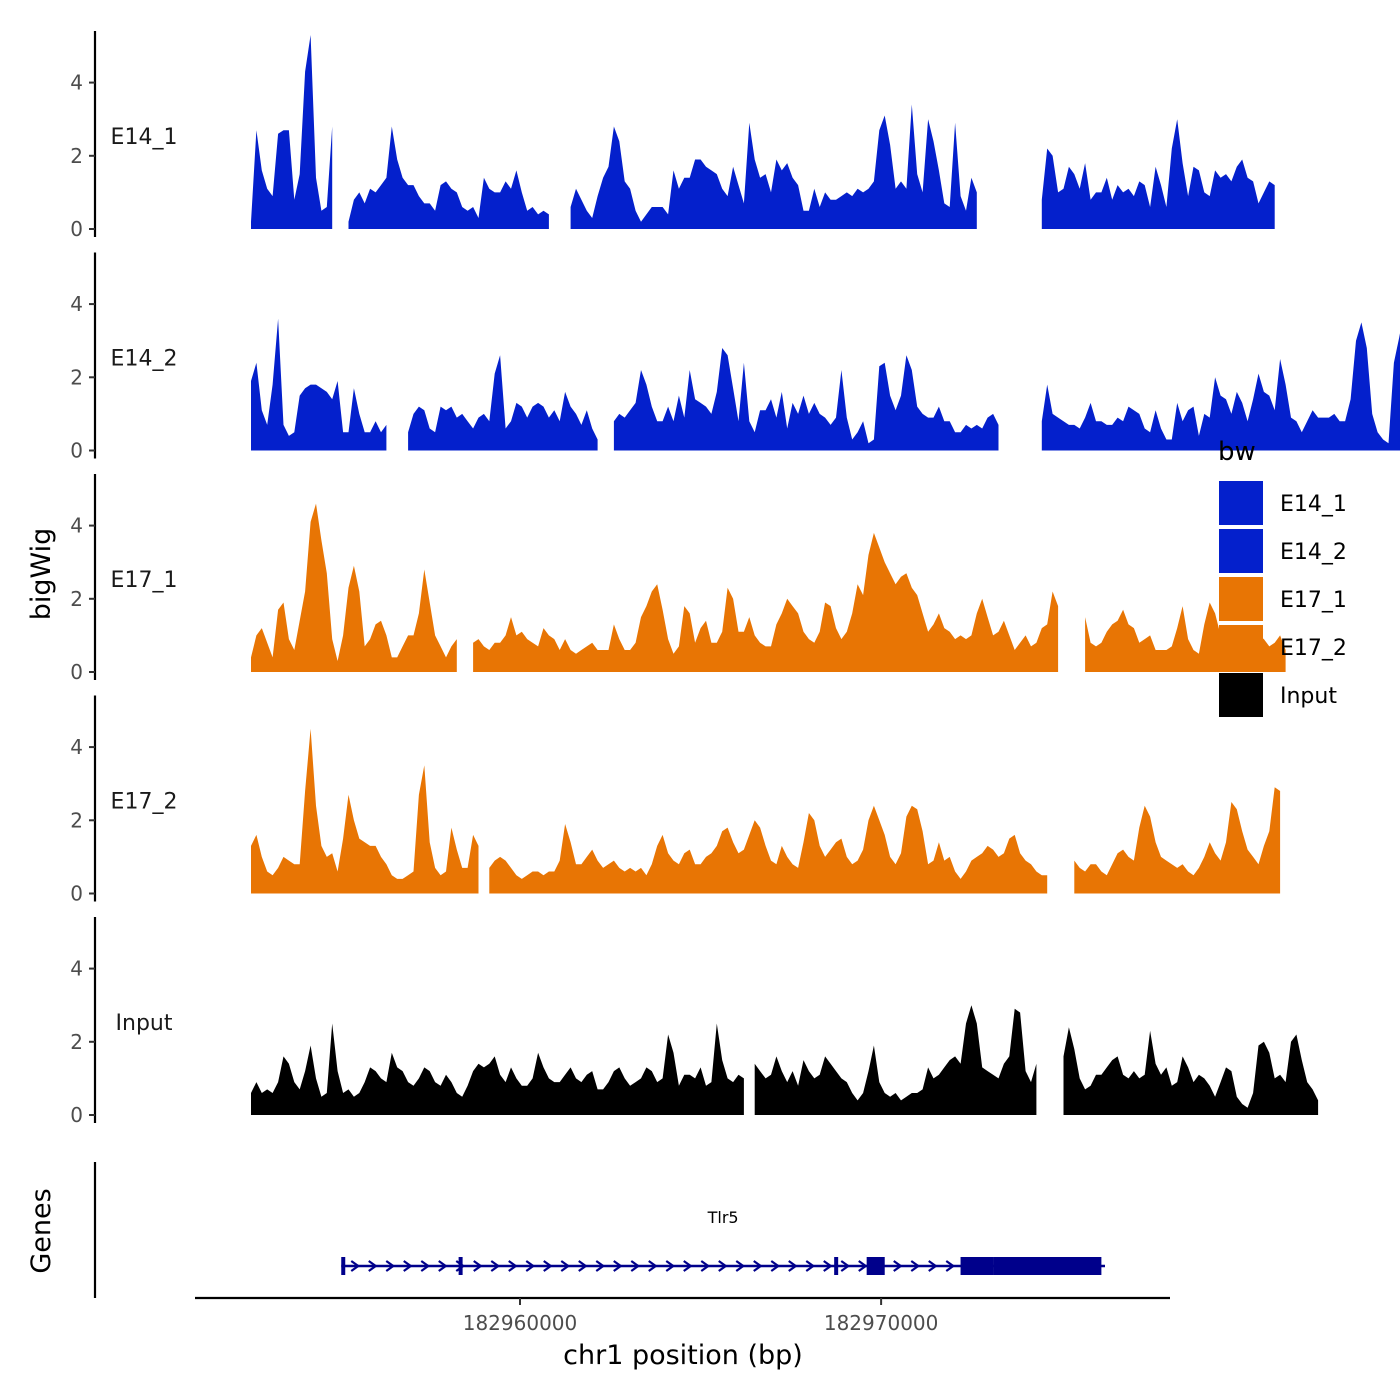  Describe the element at coordinates (1308, 696) in the screenshot. I see `legend-label: Input` at that location.